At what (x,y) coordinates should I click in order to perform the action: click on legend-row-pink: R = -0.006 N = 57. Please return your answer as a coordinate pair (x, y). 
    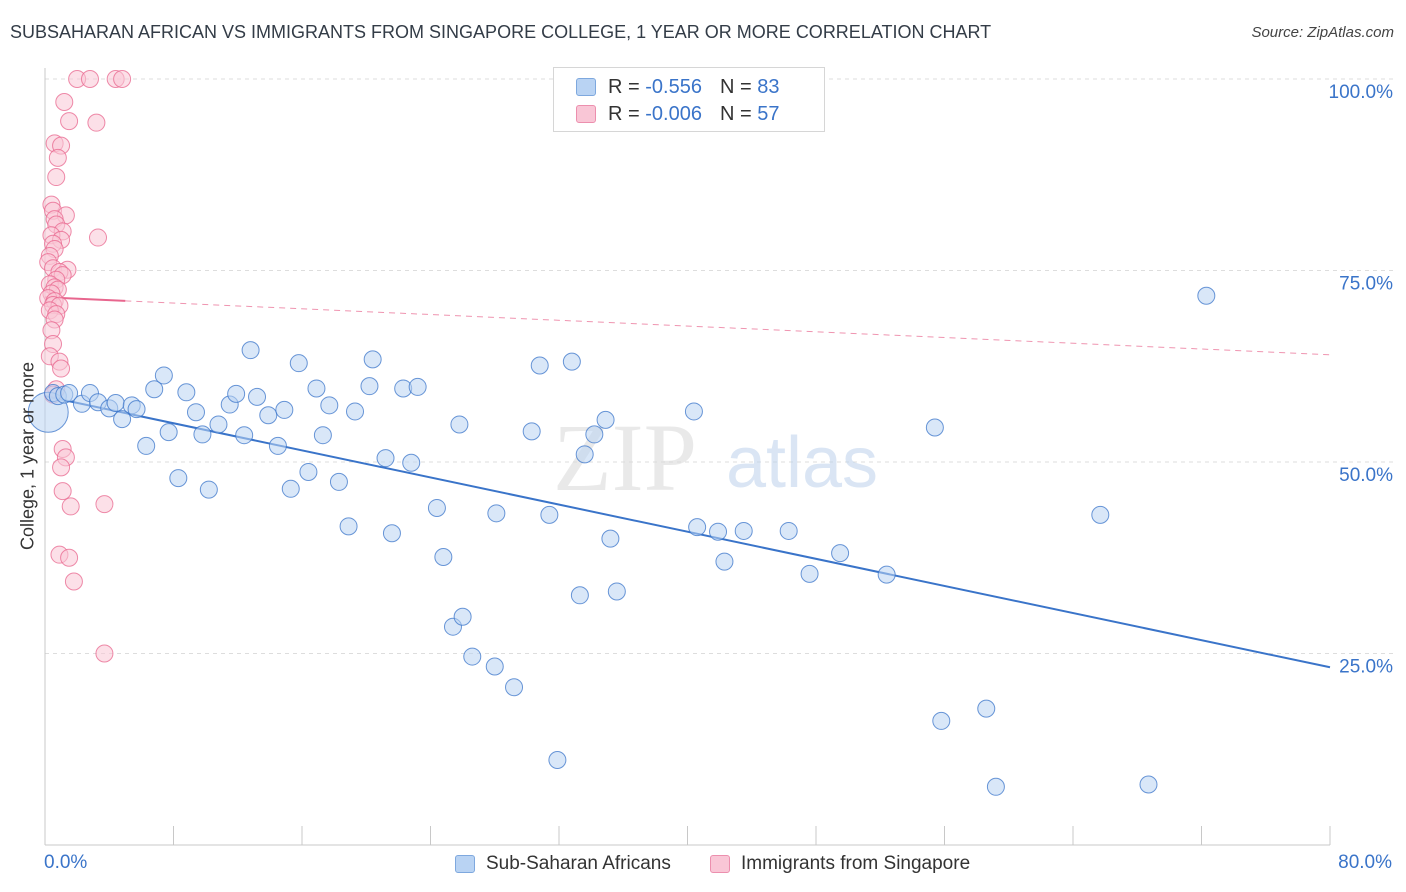
    Looking at the image, I should click on (677, 114).